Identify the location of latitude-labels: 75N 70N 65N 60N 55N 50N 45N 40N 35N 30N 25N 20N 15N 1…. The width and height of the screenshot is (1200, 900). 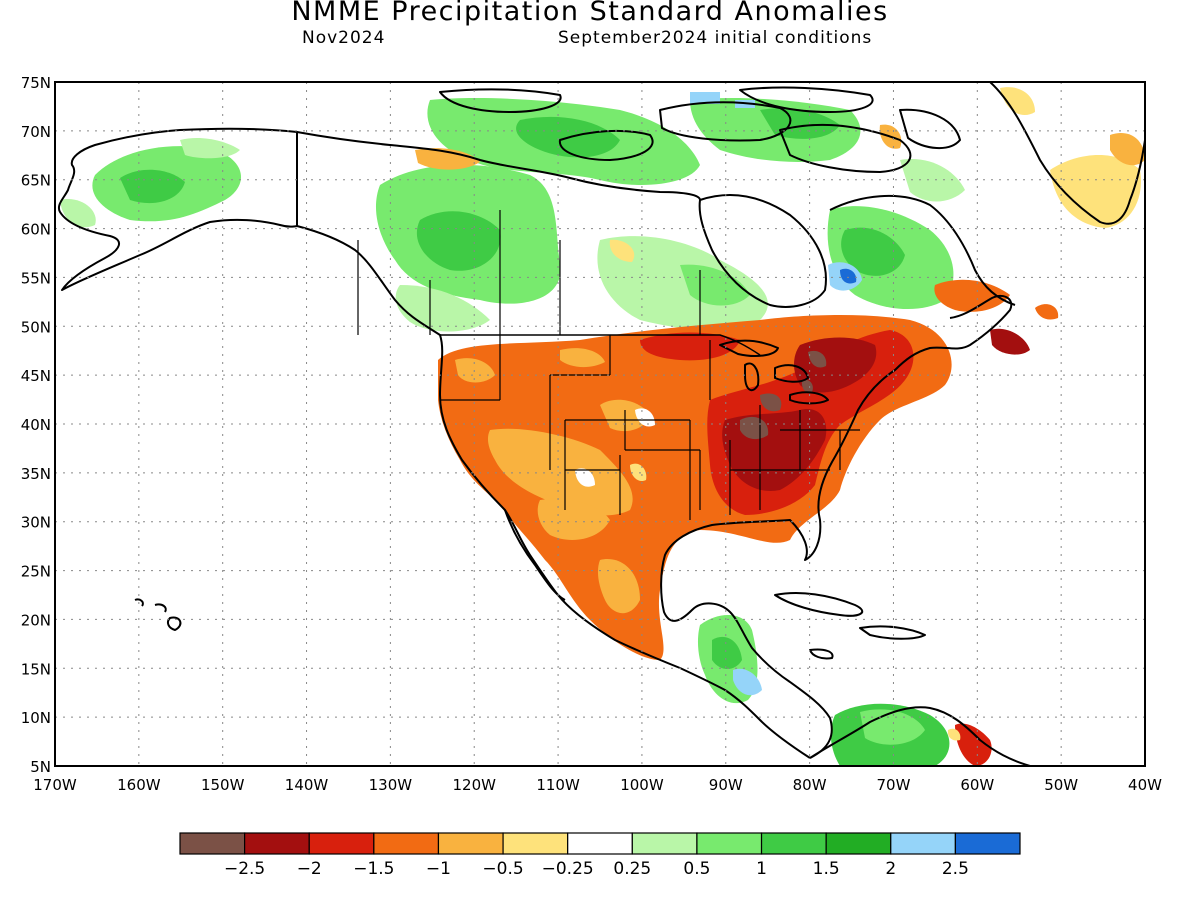
(36, 425).